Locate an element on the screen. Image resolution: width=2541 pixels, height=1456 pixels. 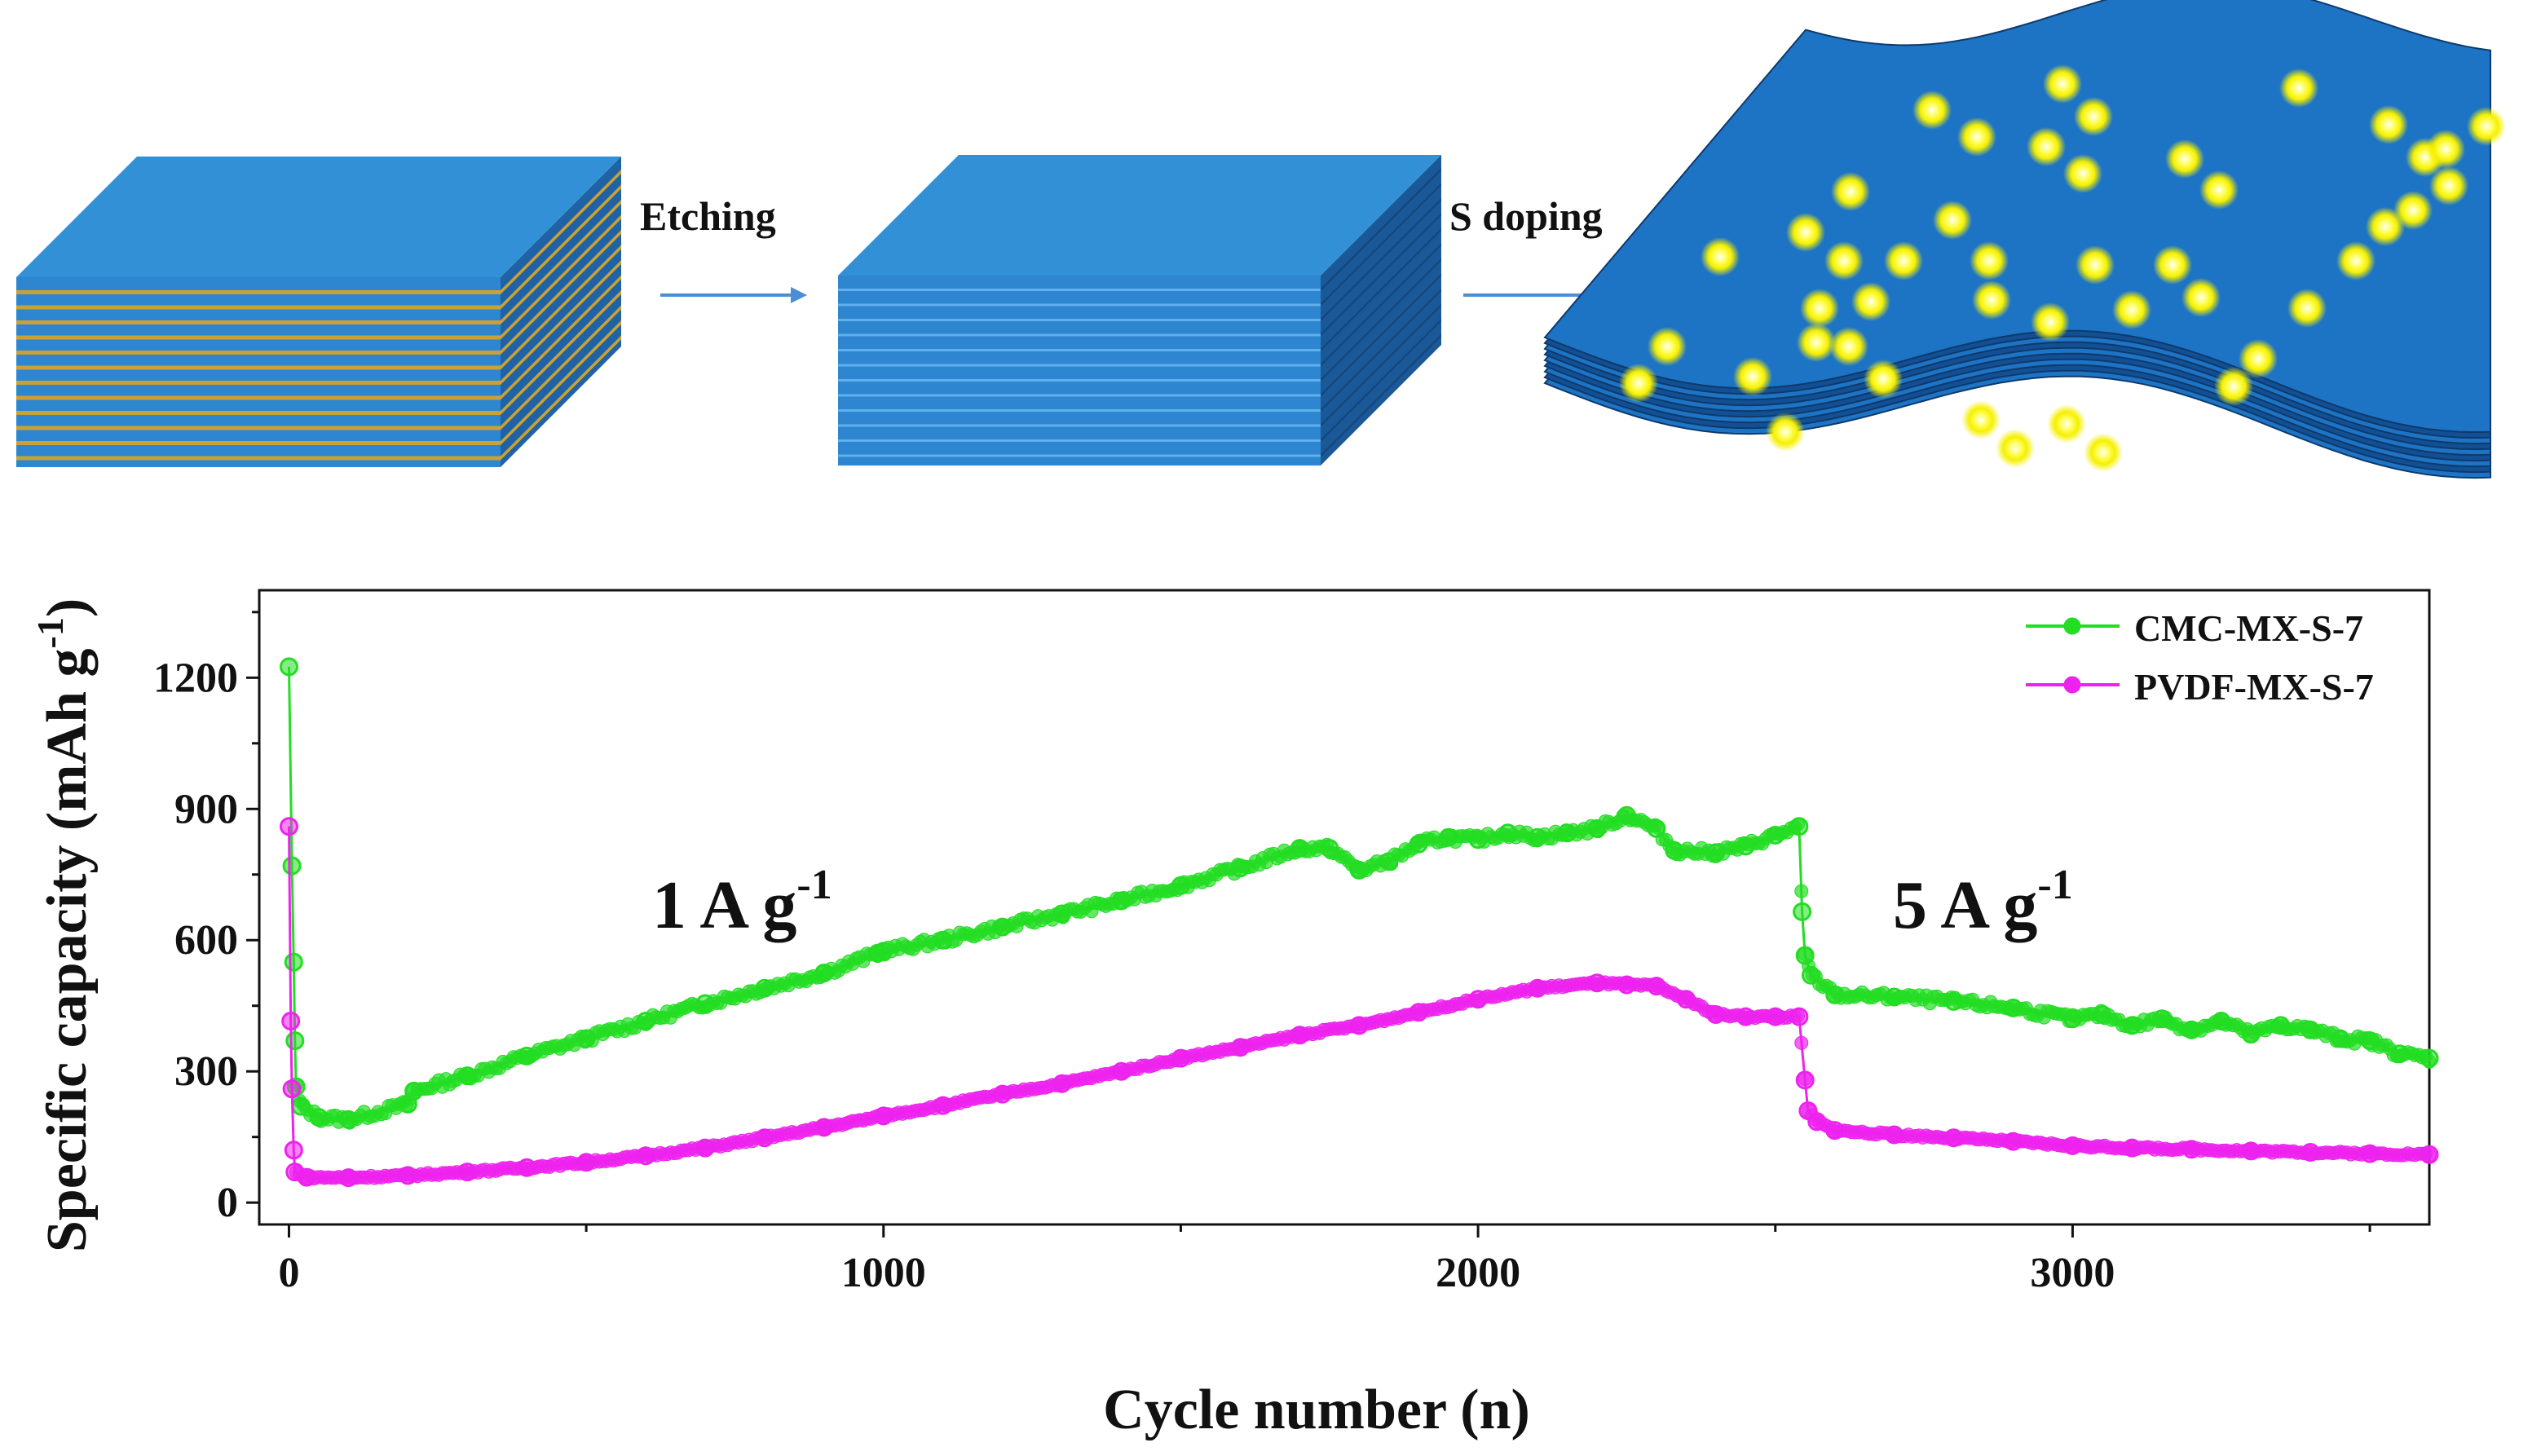
x-tick-label: 2000 is located at coordinates (1478, 1273).